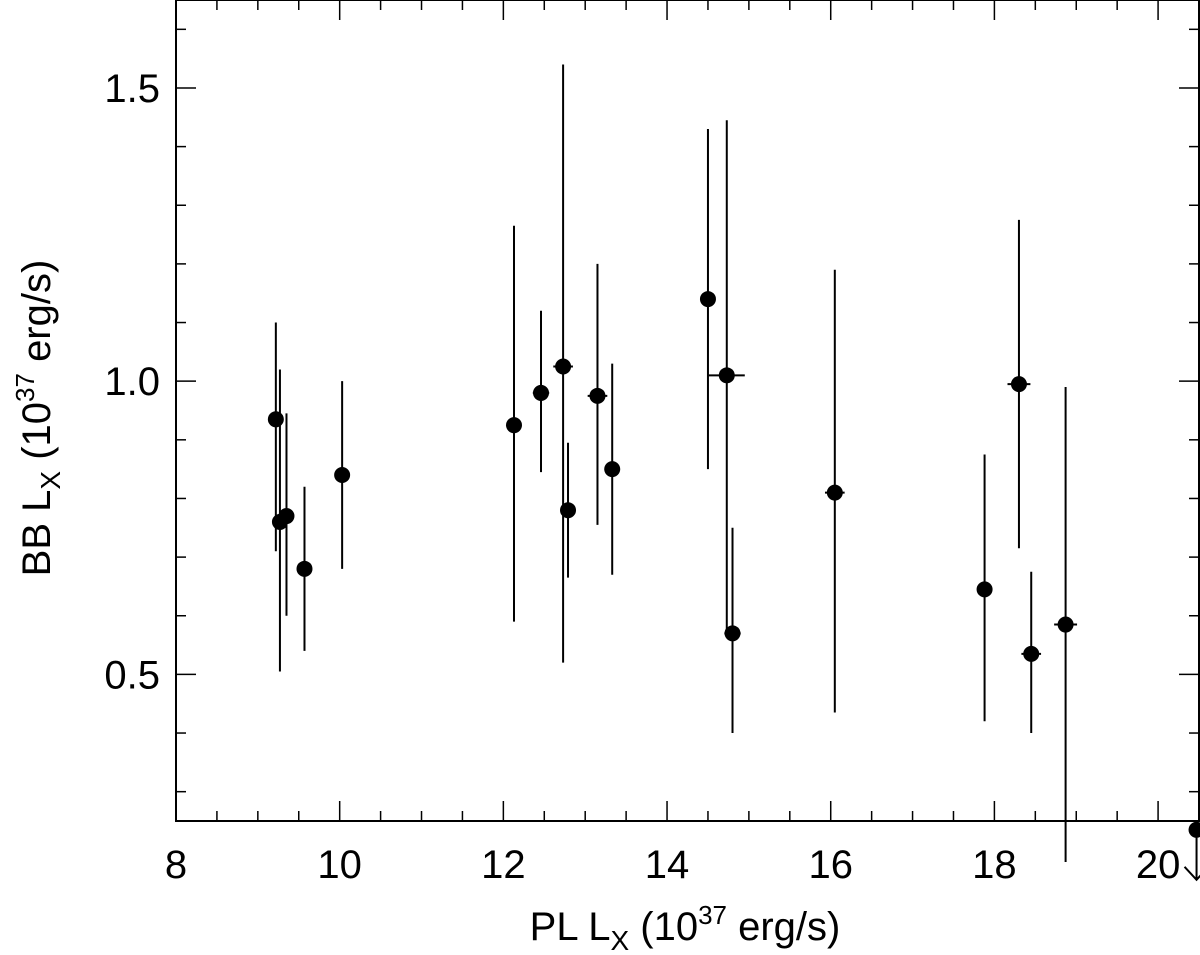 This screenshot has width=1200, height=955. What do you see at coordinates (1194, 829) in the screenshot?
I see `upper-limit-point` at bounding box center [1194, 829].